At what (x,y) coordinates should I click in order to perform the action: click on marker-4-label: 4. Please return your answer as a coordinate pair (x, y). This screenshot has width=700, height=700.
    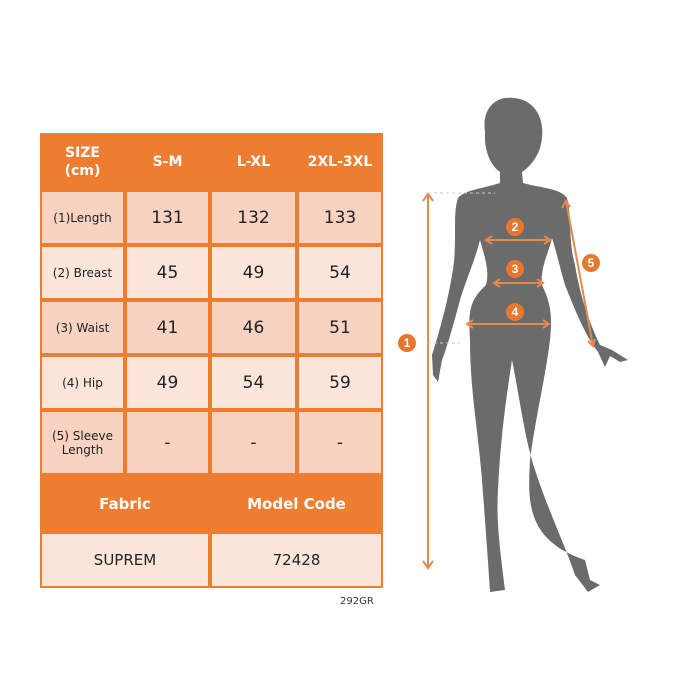
    Looking at the image, I should click on (515, 312).